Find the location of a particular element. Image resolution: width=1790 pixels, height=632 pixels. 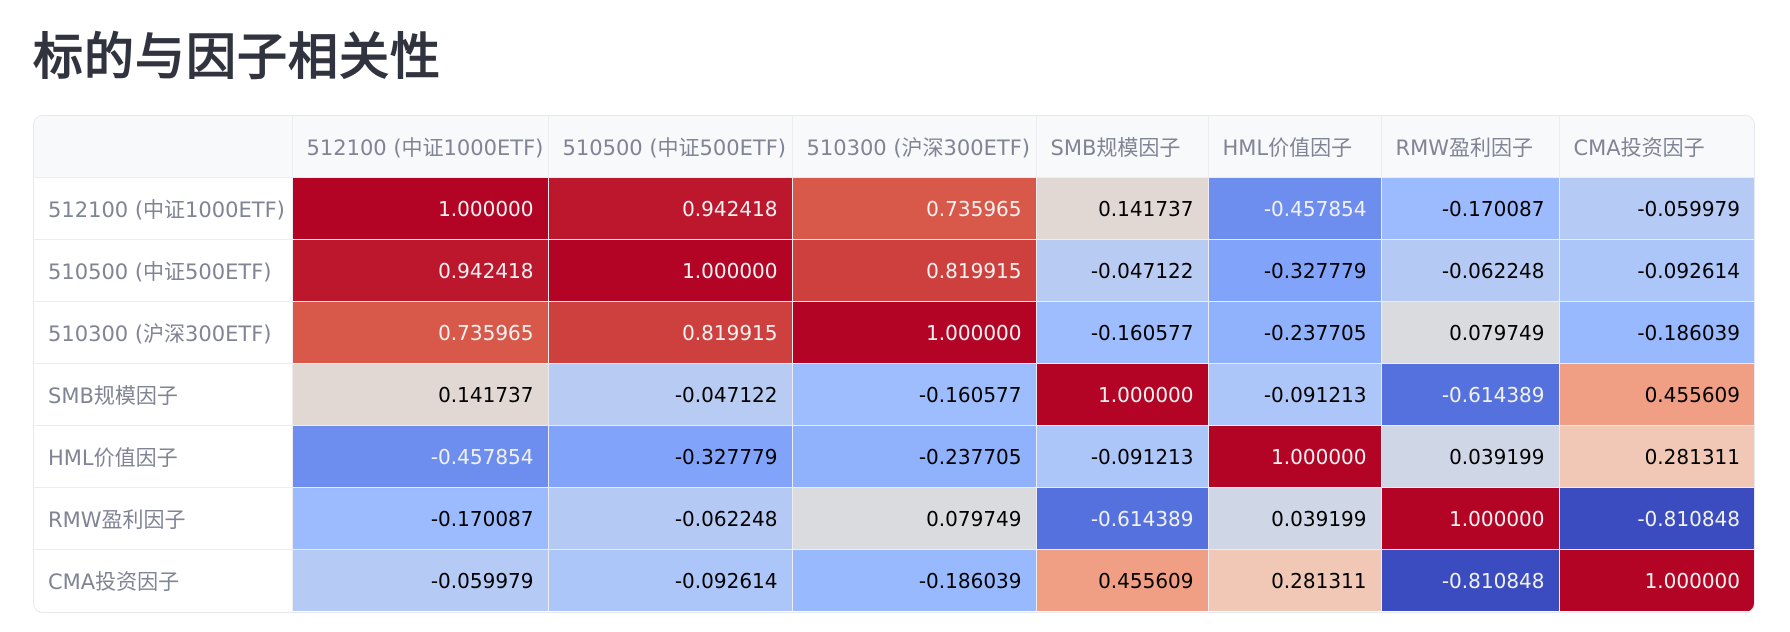

column-header-510300: 510300 (沪深300ETF) is located at coordinates (914, 147).